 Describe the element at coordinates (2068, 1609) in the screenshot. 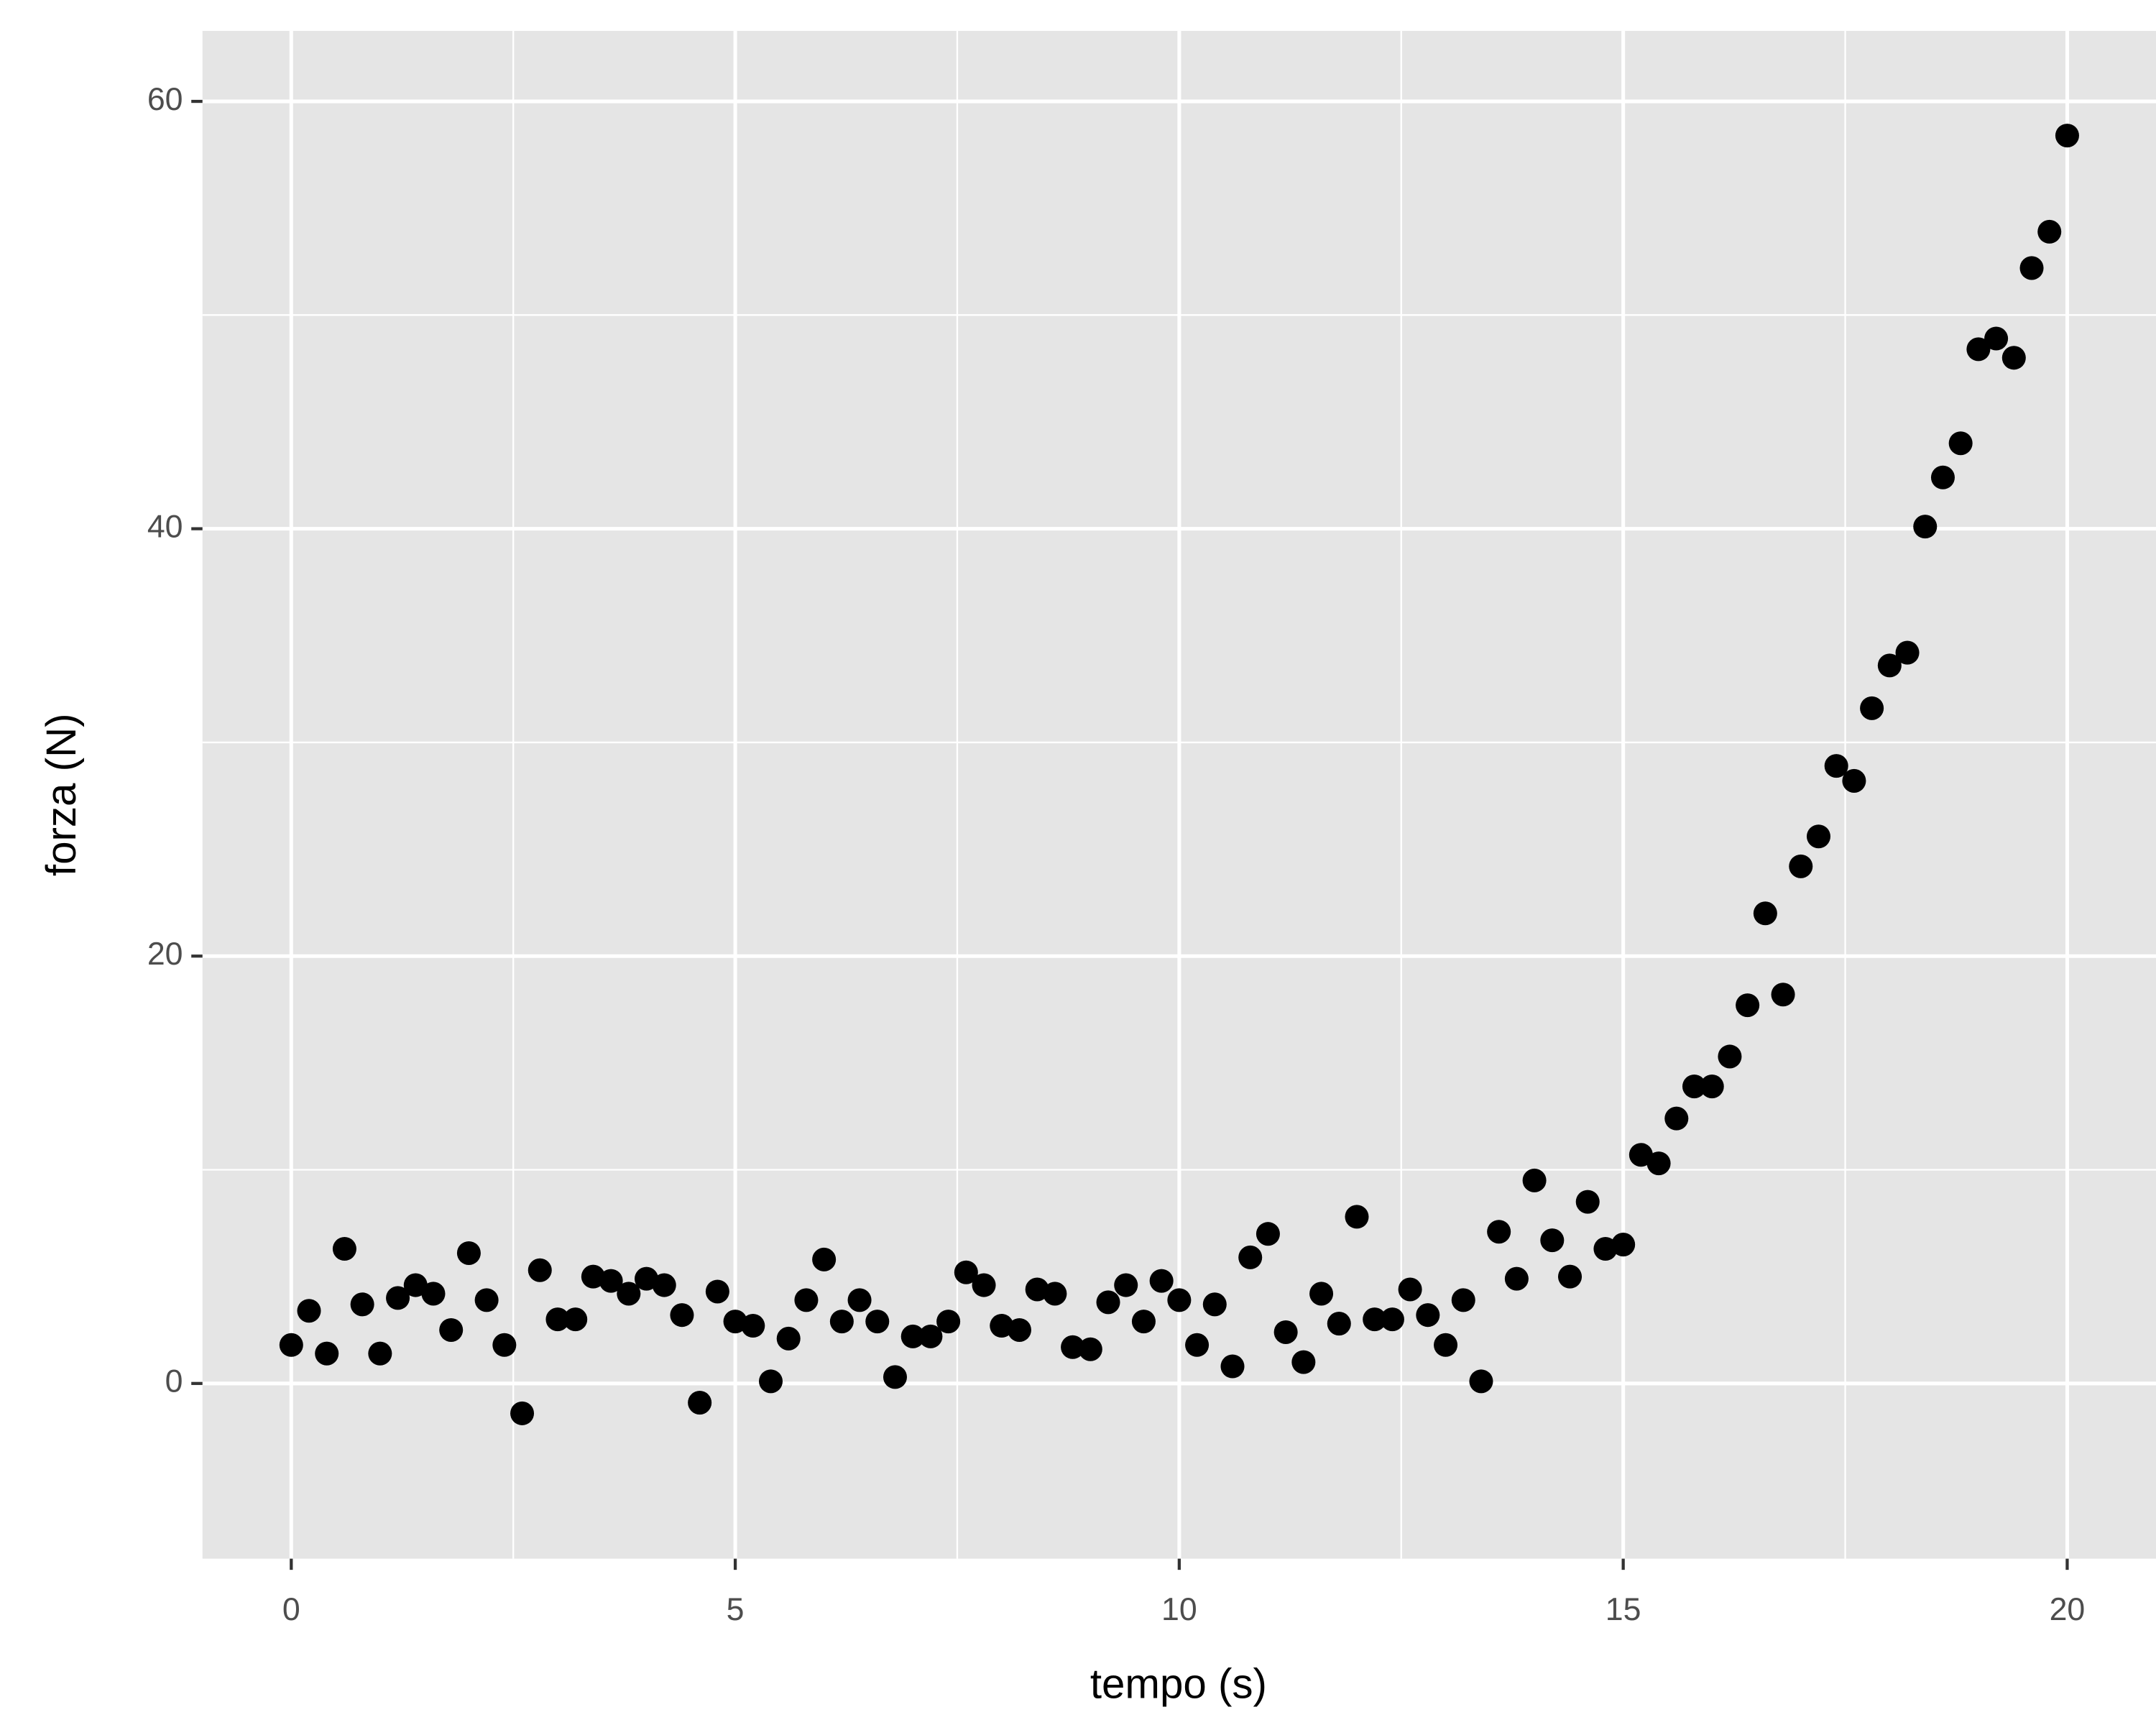

I see `x-tick-label: 20` at that location.